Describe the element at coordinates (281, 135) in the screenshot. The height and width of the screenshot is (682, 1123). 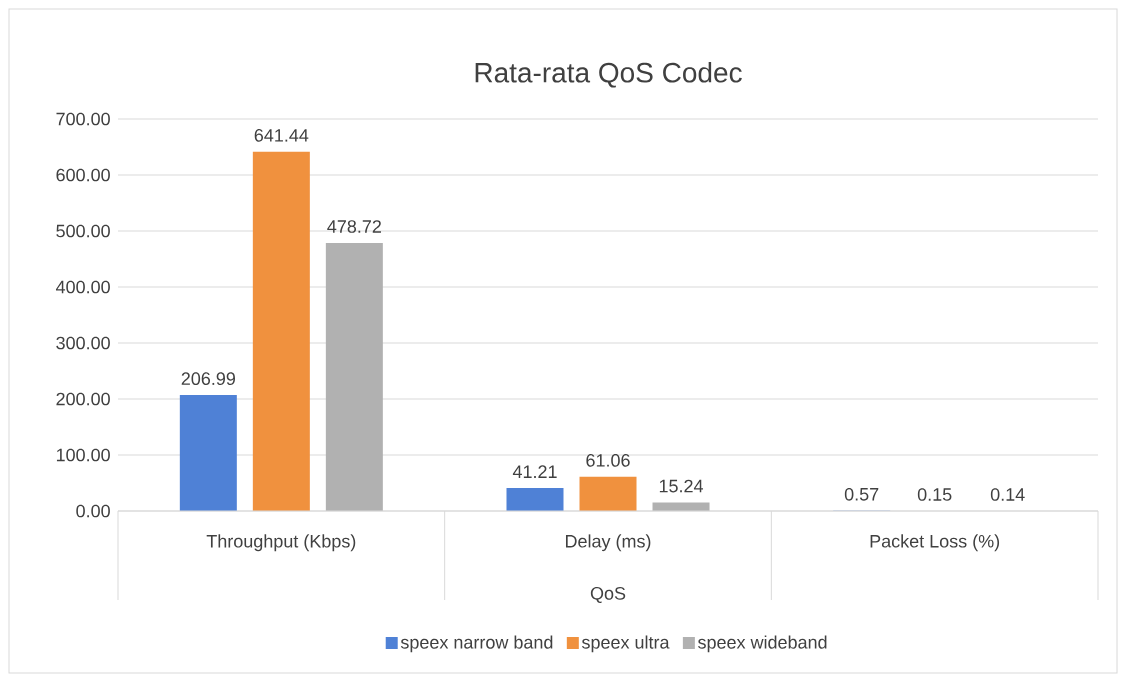
I see `data-label: 641.44` at that location.